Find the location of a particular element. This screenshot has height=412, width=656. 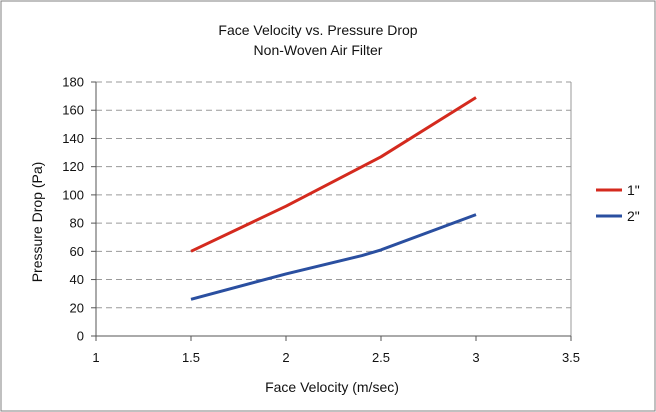

y-tick-label-120: 120 is located at coordinates (73, 166).